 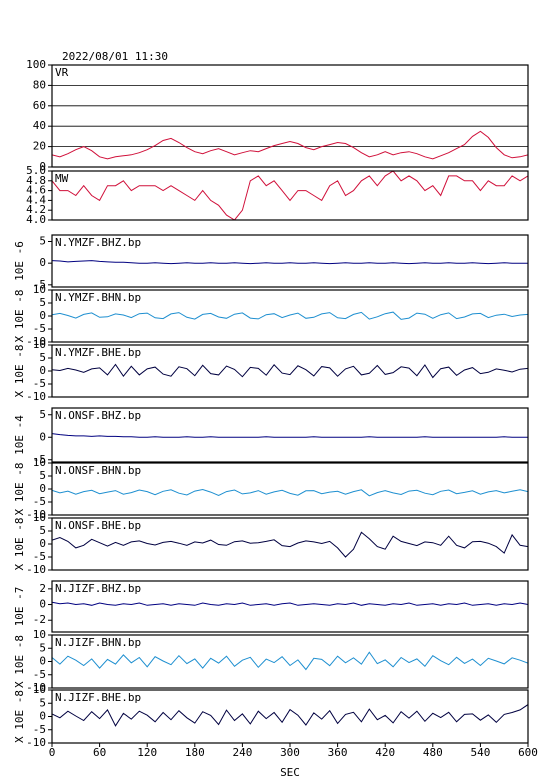 What do you see at coordinates (290, 752) in the screenshot?
I see `x-tick-label: 300` at bounding box center [290, 752].